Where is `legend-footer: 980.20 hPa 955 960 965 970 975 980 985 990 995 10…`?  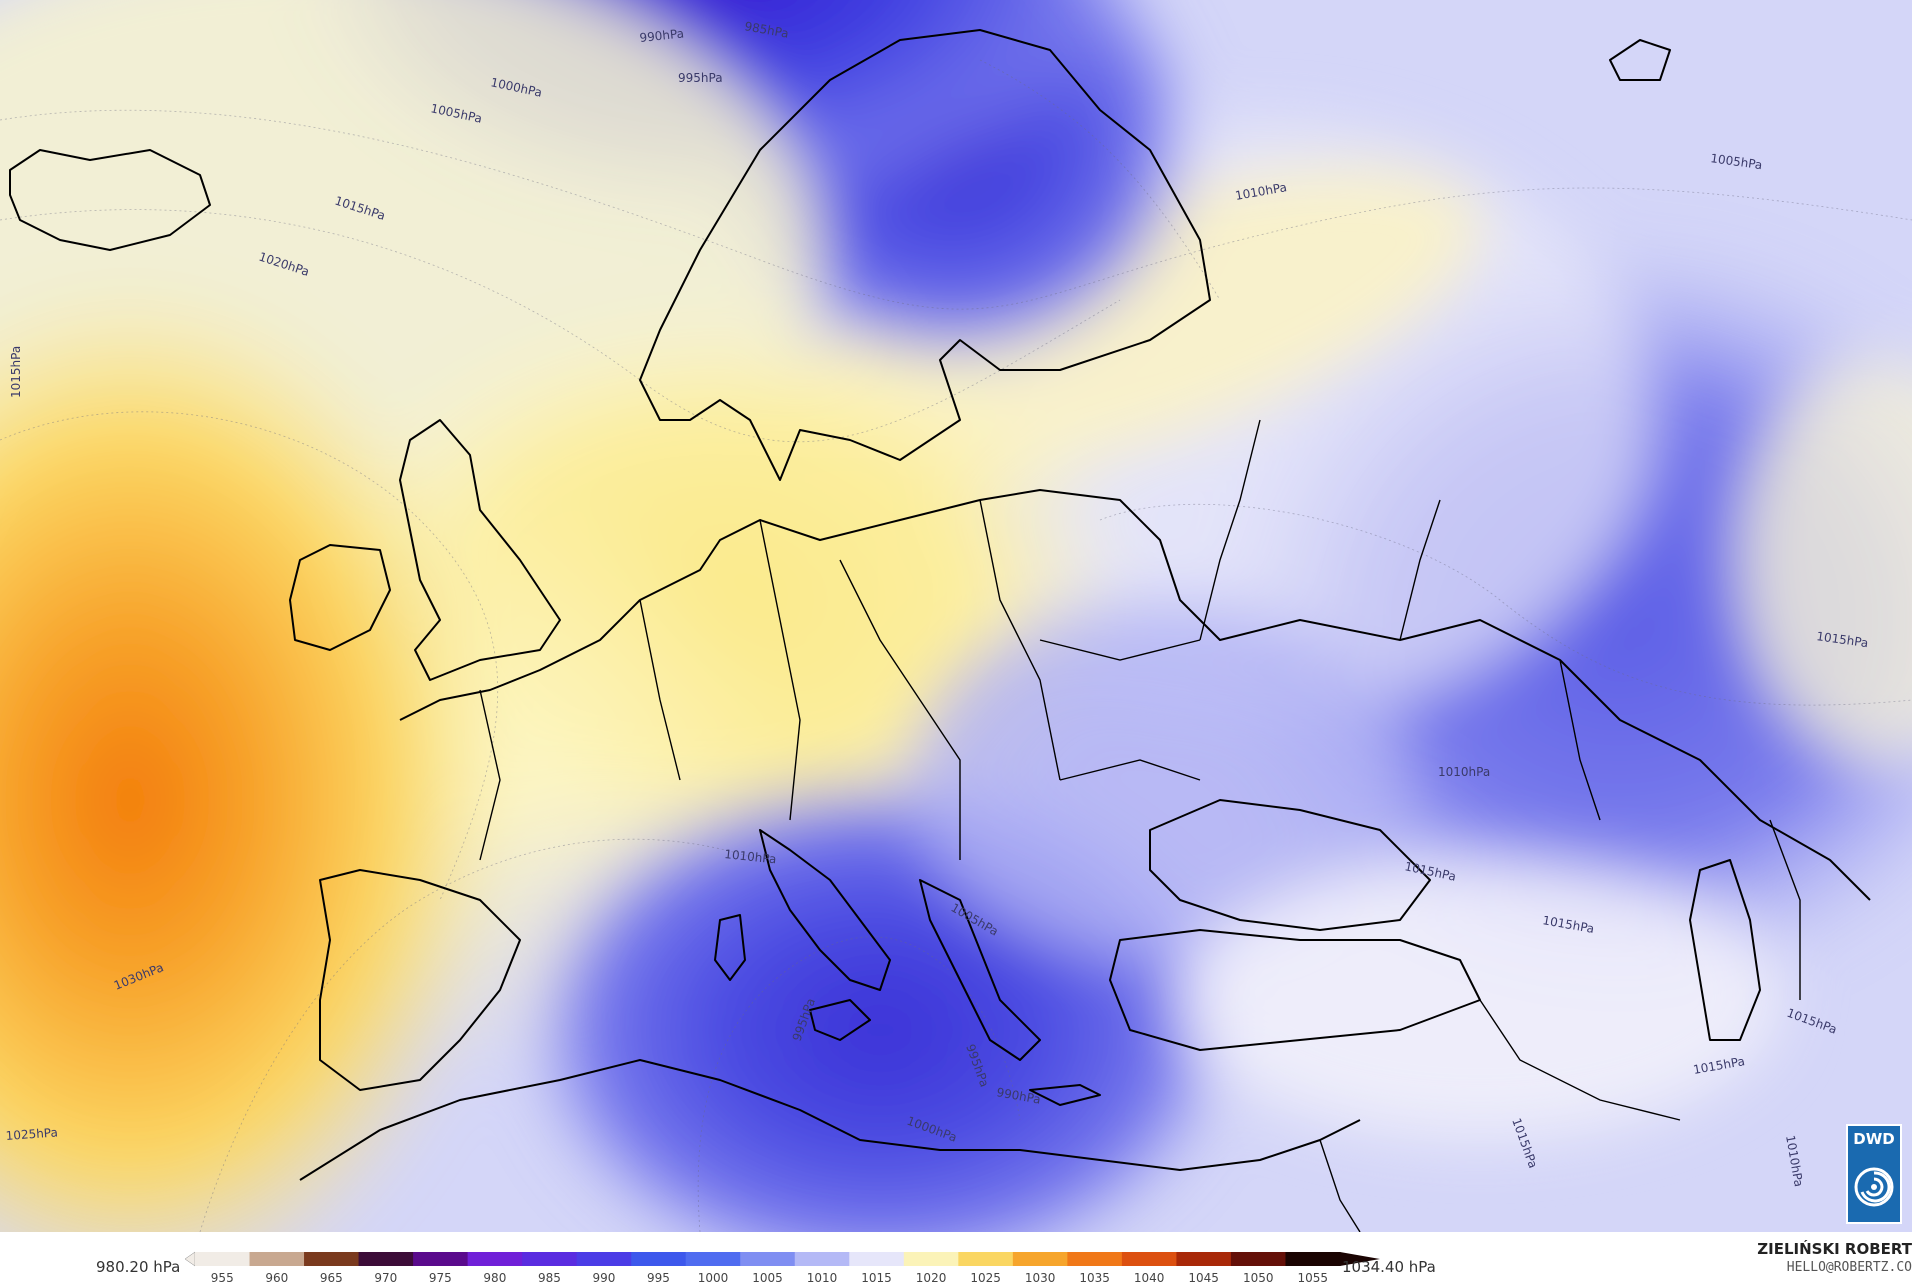 legend-footer: 980.20 hPa 955 960 965 970 975 980 985 990 995 10… is located at coordinates (956, 1259).